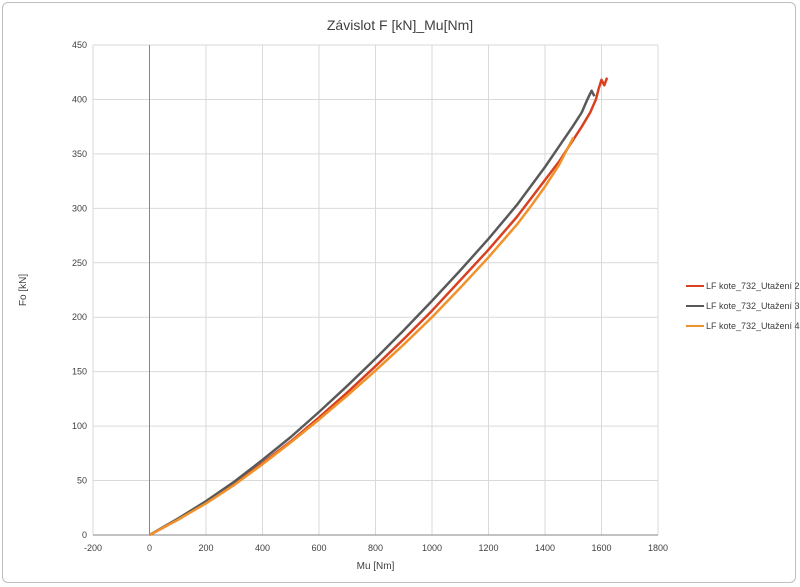 This screenshot has width=800, height=587. Describe the element at coordinates (79, 45) in the screenshot. I see `y-tick-label: 450` at that location.